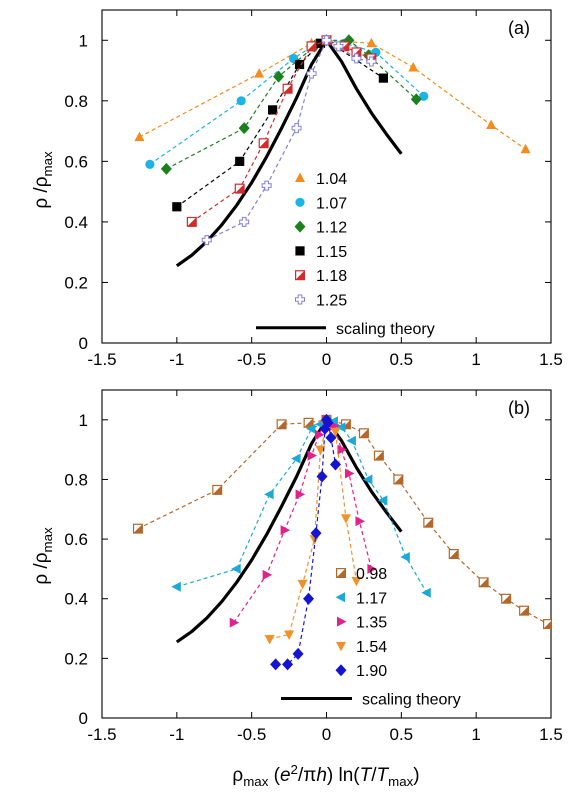 The image size is (568, 800). I want to click on panel-a-point-1.07, so click(424, 96).